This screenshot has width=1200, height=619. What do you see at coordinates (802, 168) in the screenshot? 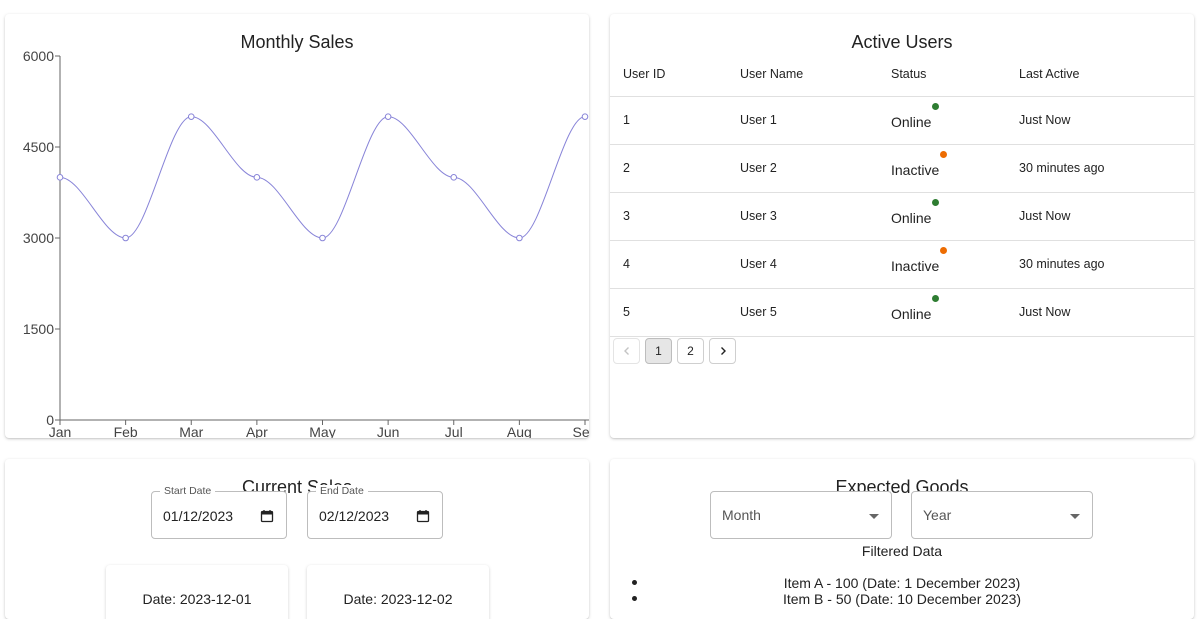
I see `user-name-cell: User 2` at bounding box center [802, 168].